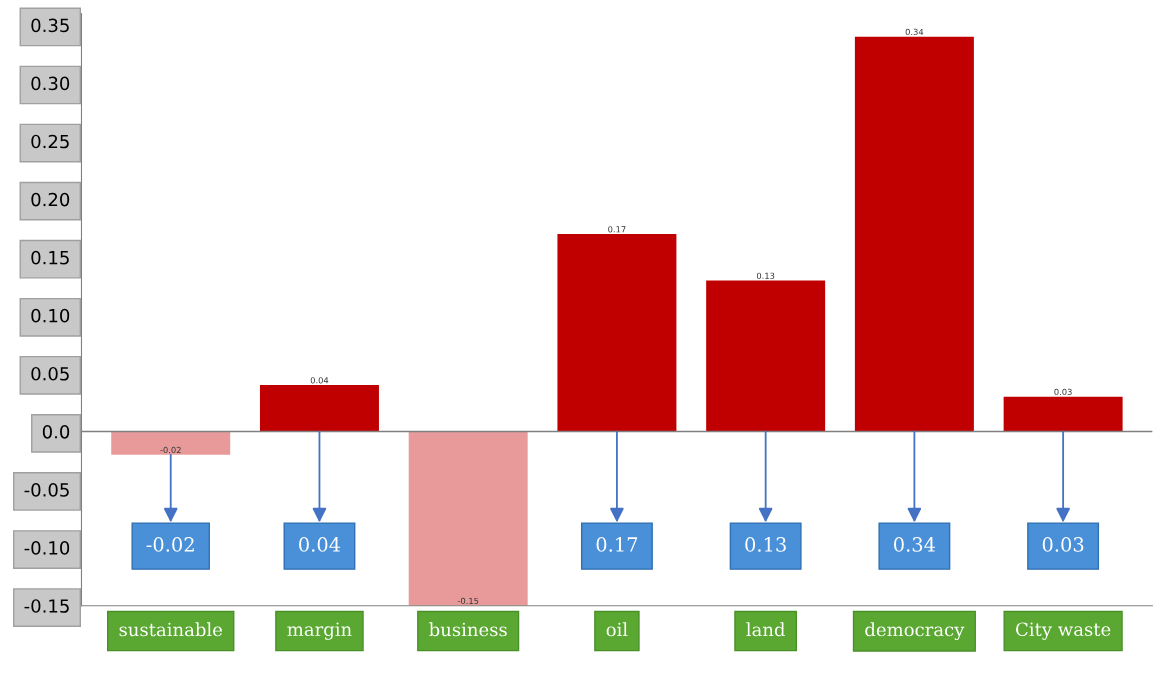 The width and height of the screenshot is (1164, 673). Describe the element at coordinates (1063, 392) in the screenshot. I see `data-label: 0.03` at that location.